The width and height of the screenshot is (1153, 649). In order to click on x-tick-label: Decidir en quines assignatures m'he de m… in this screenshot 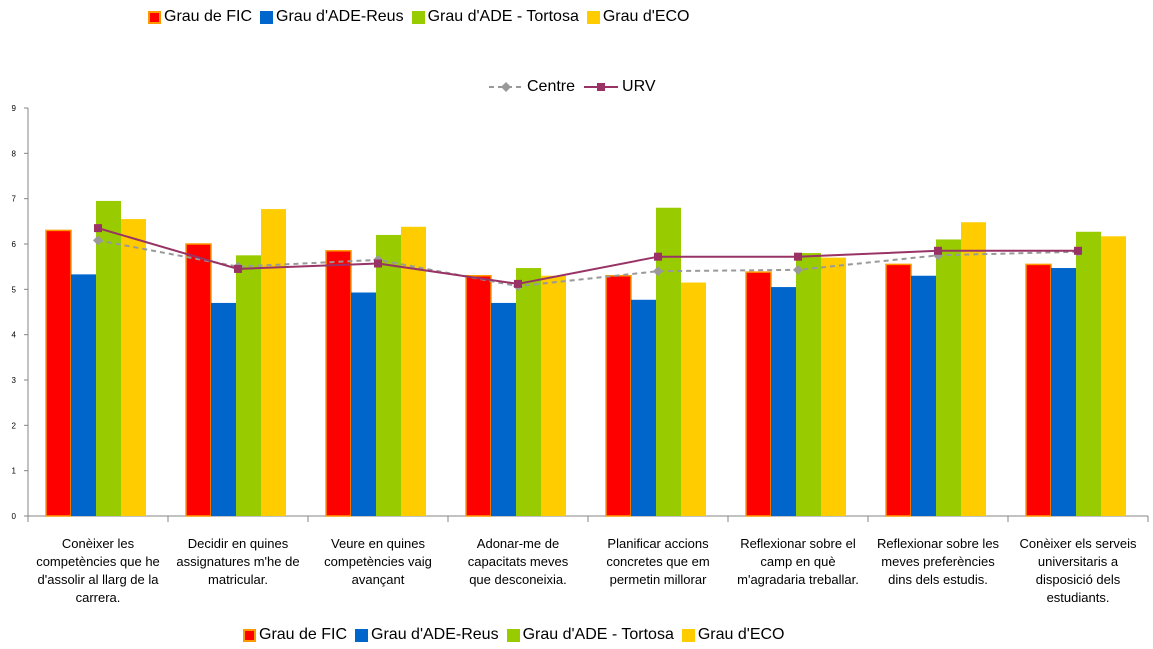, I will do `click(238, 561)`.